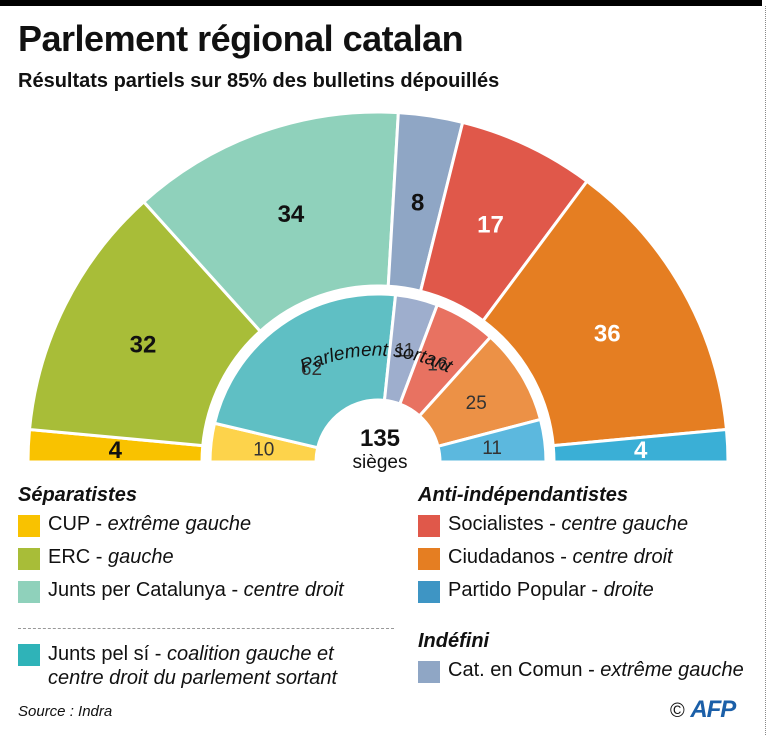 This screenshot has height=735, width=768. I want to click on legend-item-cat-en-comun: Cat. en Comun - extrême gauche, so click(581, 675).